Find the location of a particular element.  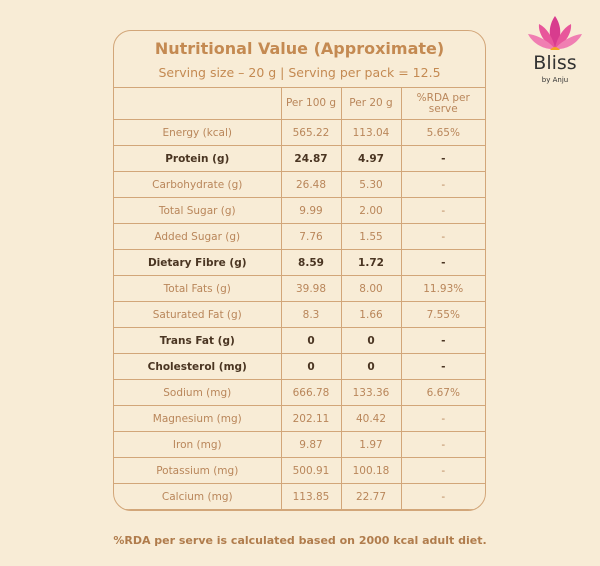

table-row: Added Sugar (g) 7.76 1.55- is located at coordinates (299, 236).